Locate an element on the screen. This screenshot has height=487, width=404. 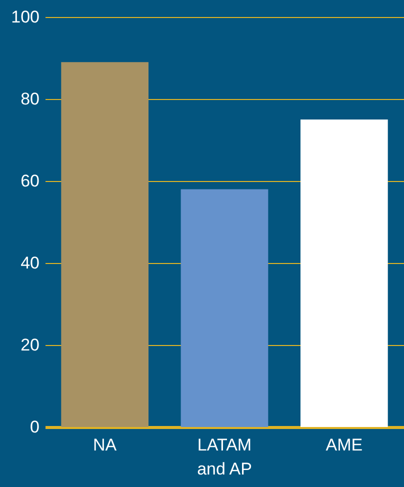
y-tick-label: 20 is located at coordinates (30, 345).